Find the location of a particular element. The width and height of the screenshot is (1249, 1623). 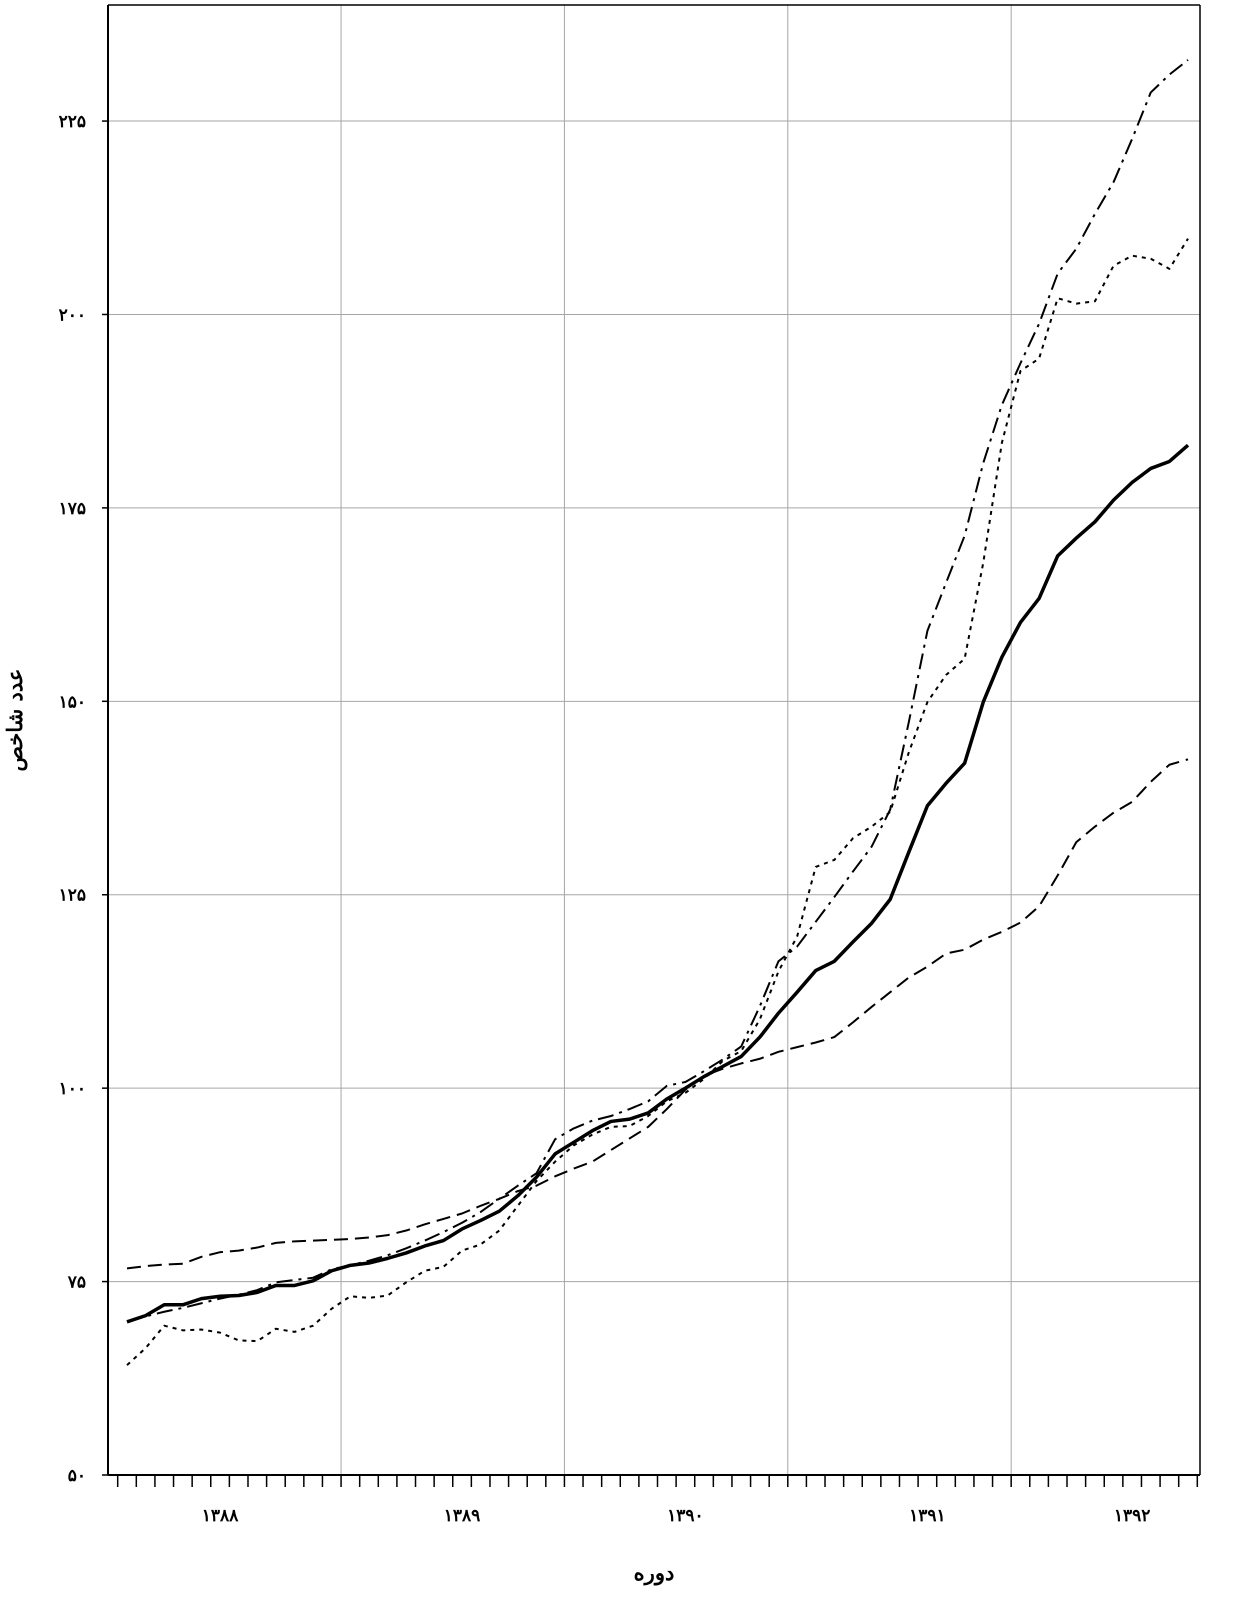

y-tick-label: ۱۰۰ is located at coordinates (72, 1089).